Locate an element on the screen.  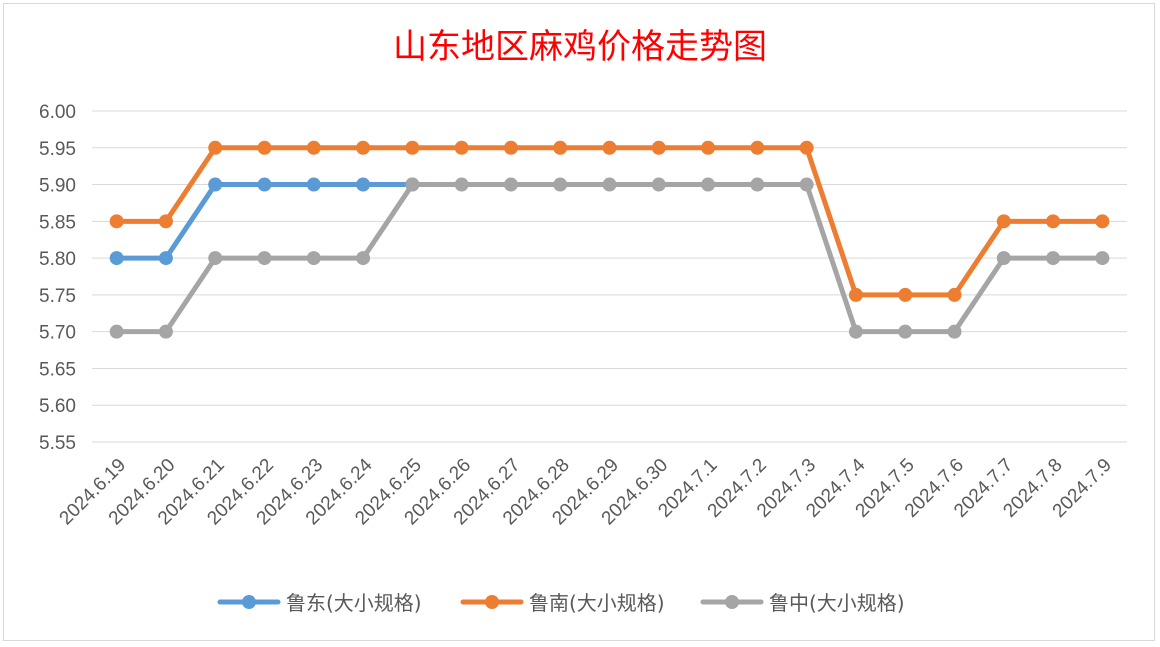
y-tick-label: 5.85 is located at coordinates (57, 222).